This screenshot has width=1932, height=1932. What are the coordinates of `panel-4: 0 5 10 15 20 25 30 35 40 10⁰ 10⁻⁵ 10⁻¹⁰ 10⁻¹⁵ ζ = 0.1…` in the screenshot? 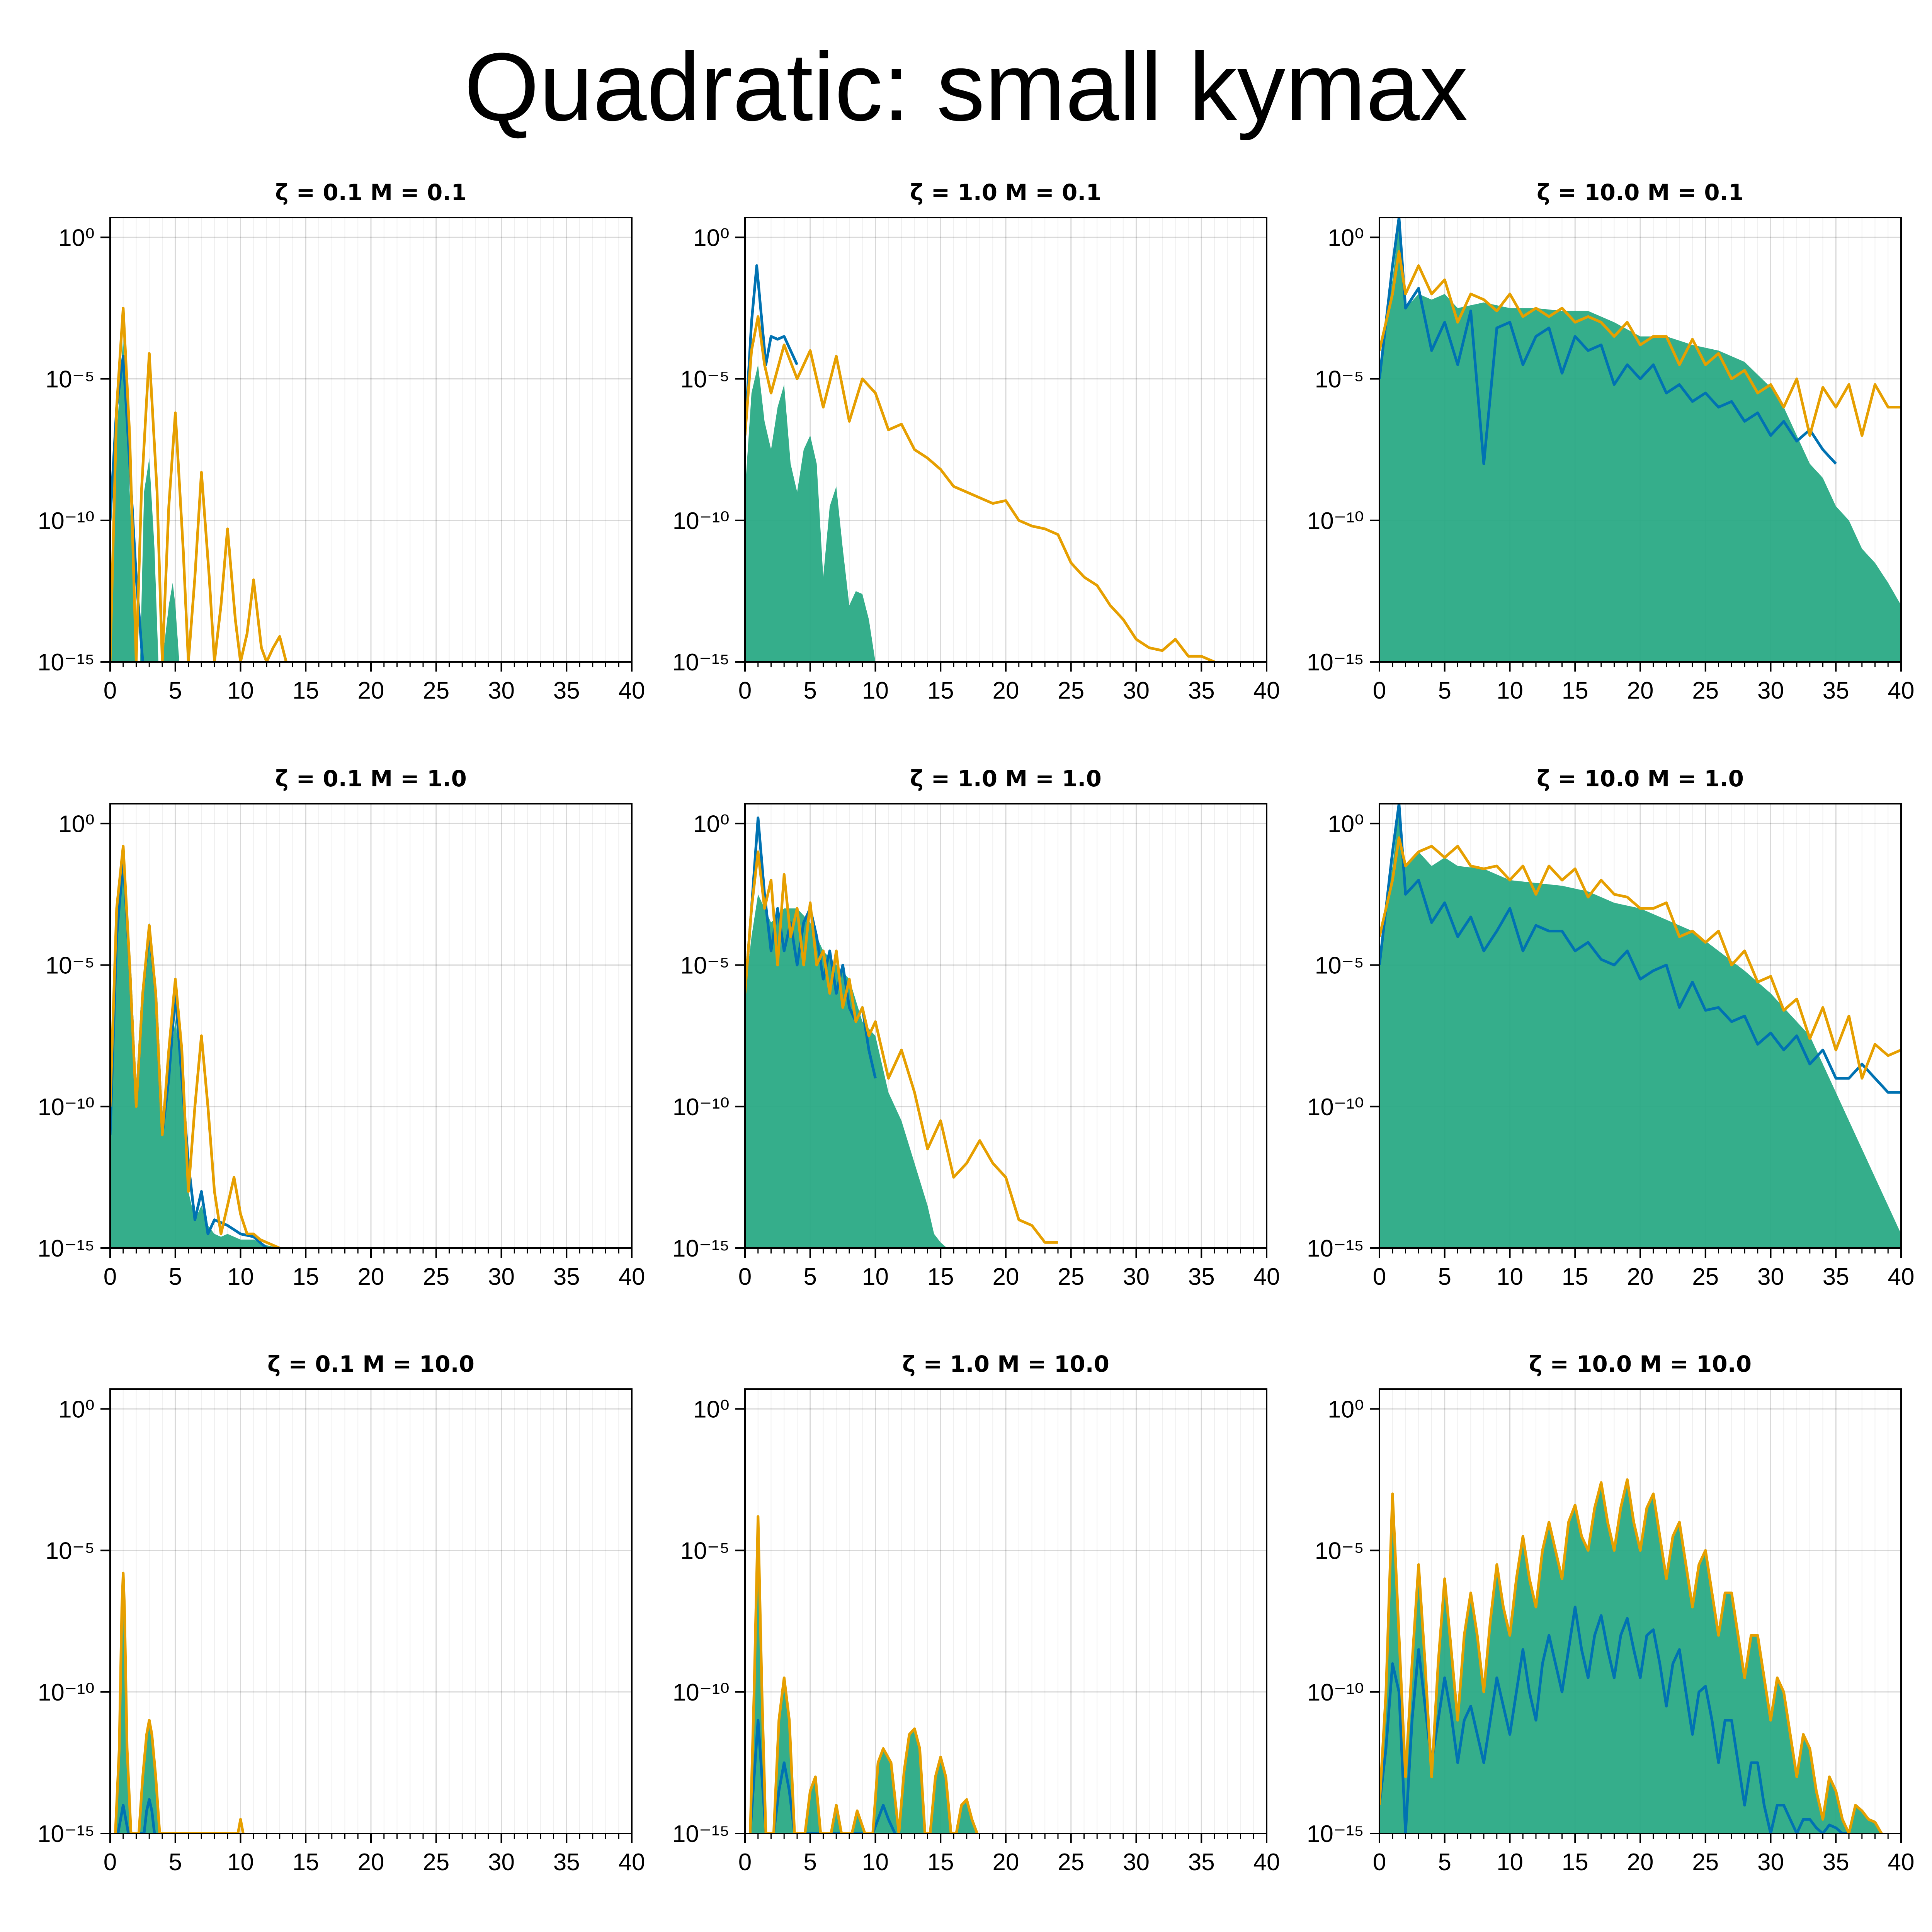 It's located at (341, 1028).